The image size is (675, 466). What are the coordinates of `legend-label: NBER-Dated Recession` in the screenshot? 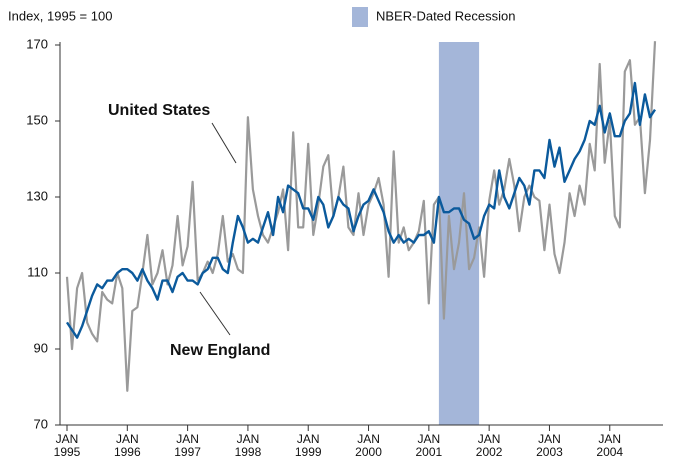 It's located at (445, 15).